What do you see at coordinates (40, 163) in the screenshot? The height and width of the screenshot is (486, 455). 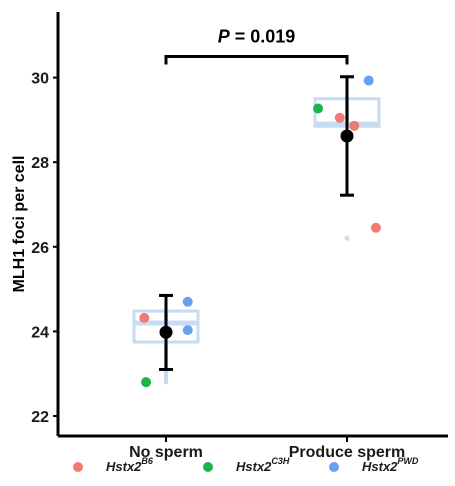 I see `y-tick-label: 28` at bounding box center [40, 163].